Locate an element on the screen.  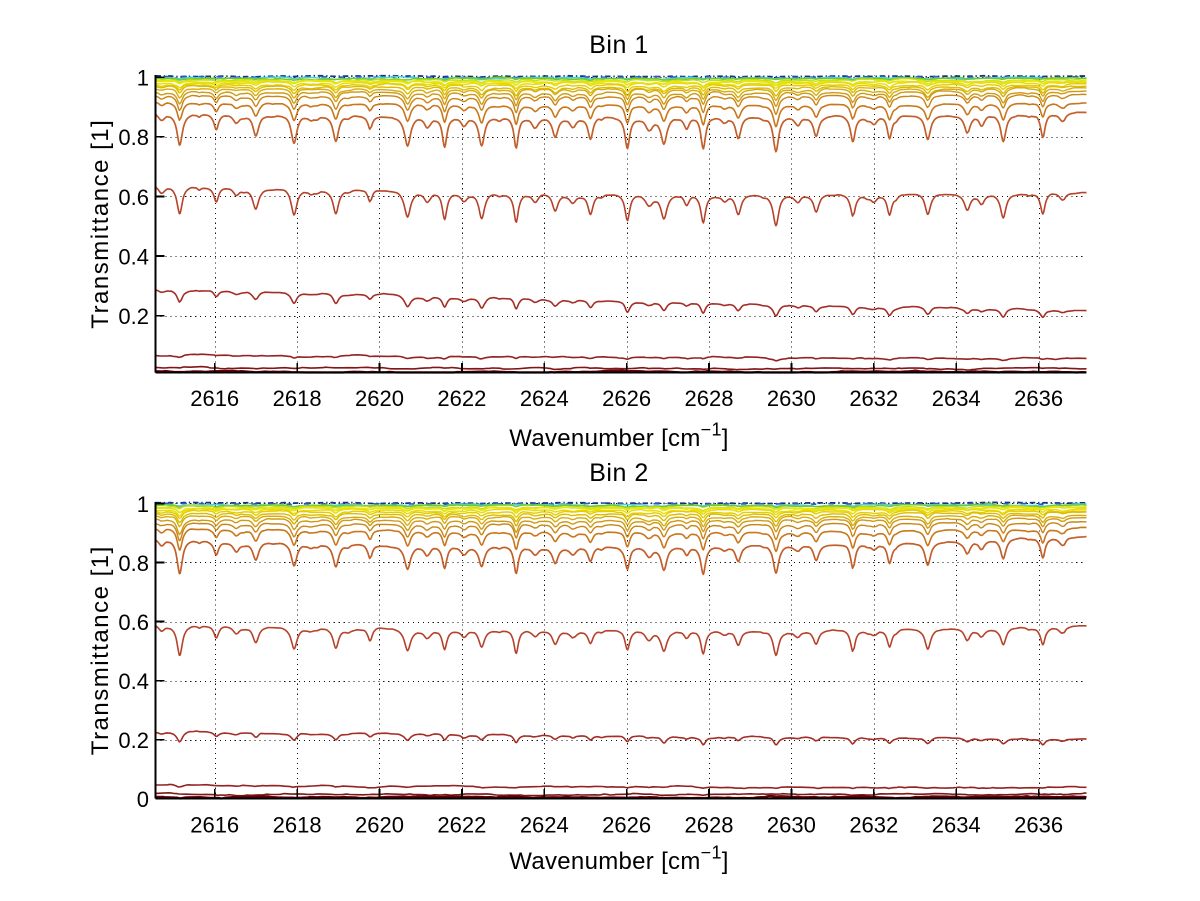
svg-text: Bin 1 is located at coordinates (618, 45).